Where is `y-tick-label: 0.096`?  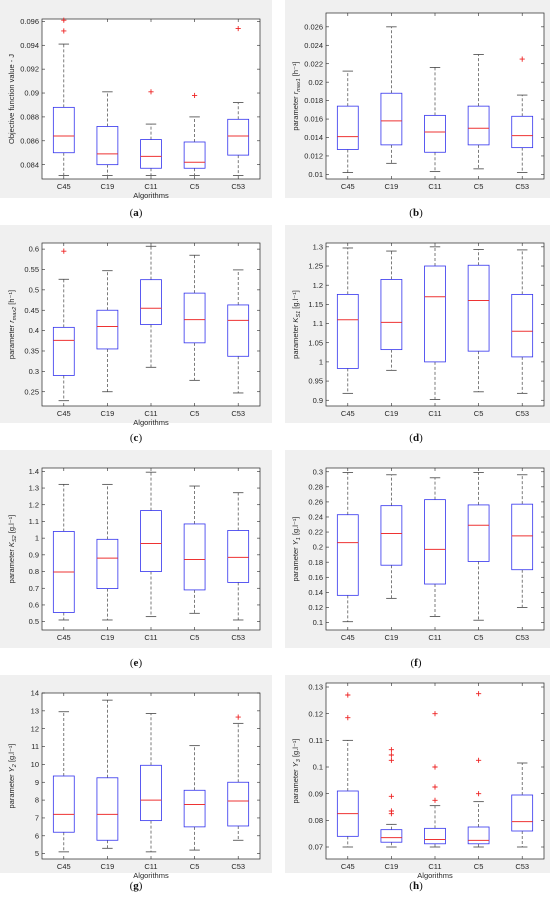 y-tick-label: 0.096 is located at coordinates (29, 21).